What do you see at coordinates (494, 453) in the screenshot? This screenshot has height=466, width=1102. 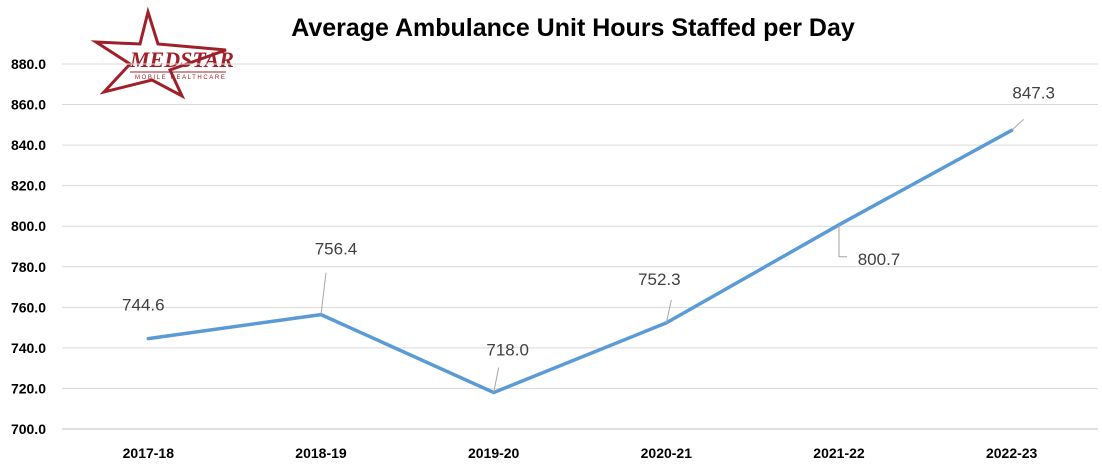 I see `x-tick-label: 2019-20` at bounding box center [494, 453].